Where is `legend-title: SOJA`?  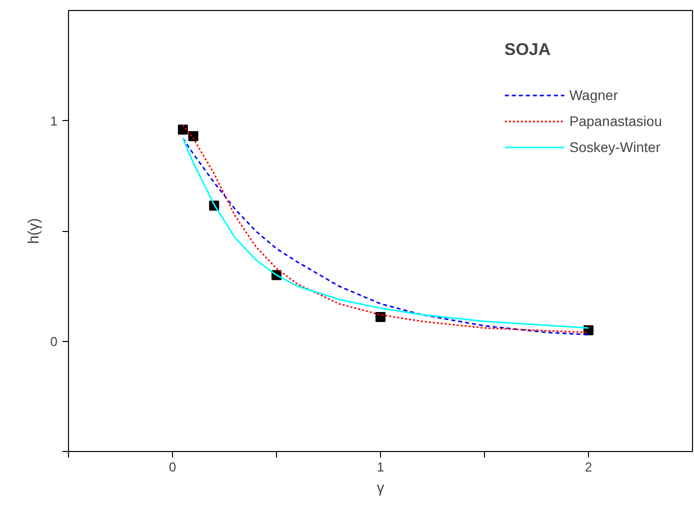 legend-title: SOJA is located at coordinates (528, 50).